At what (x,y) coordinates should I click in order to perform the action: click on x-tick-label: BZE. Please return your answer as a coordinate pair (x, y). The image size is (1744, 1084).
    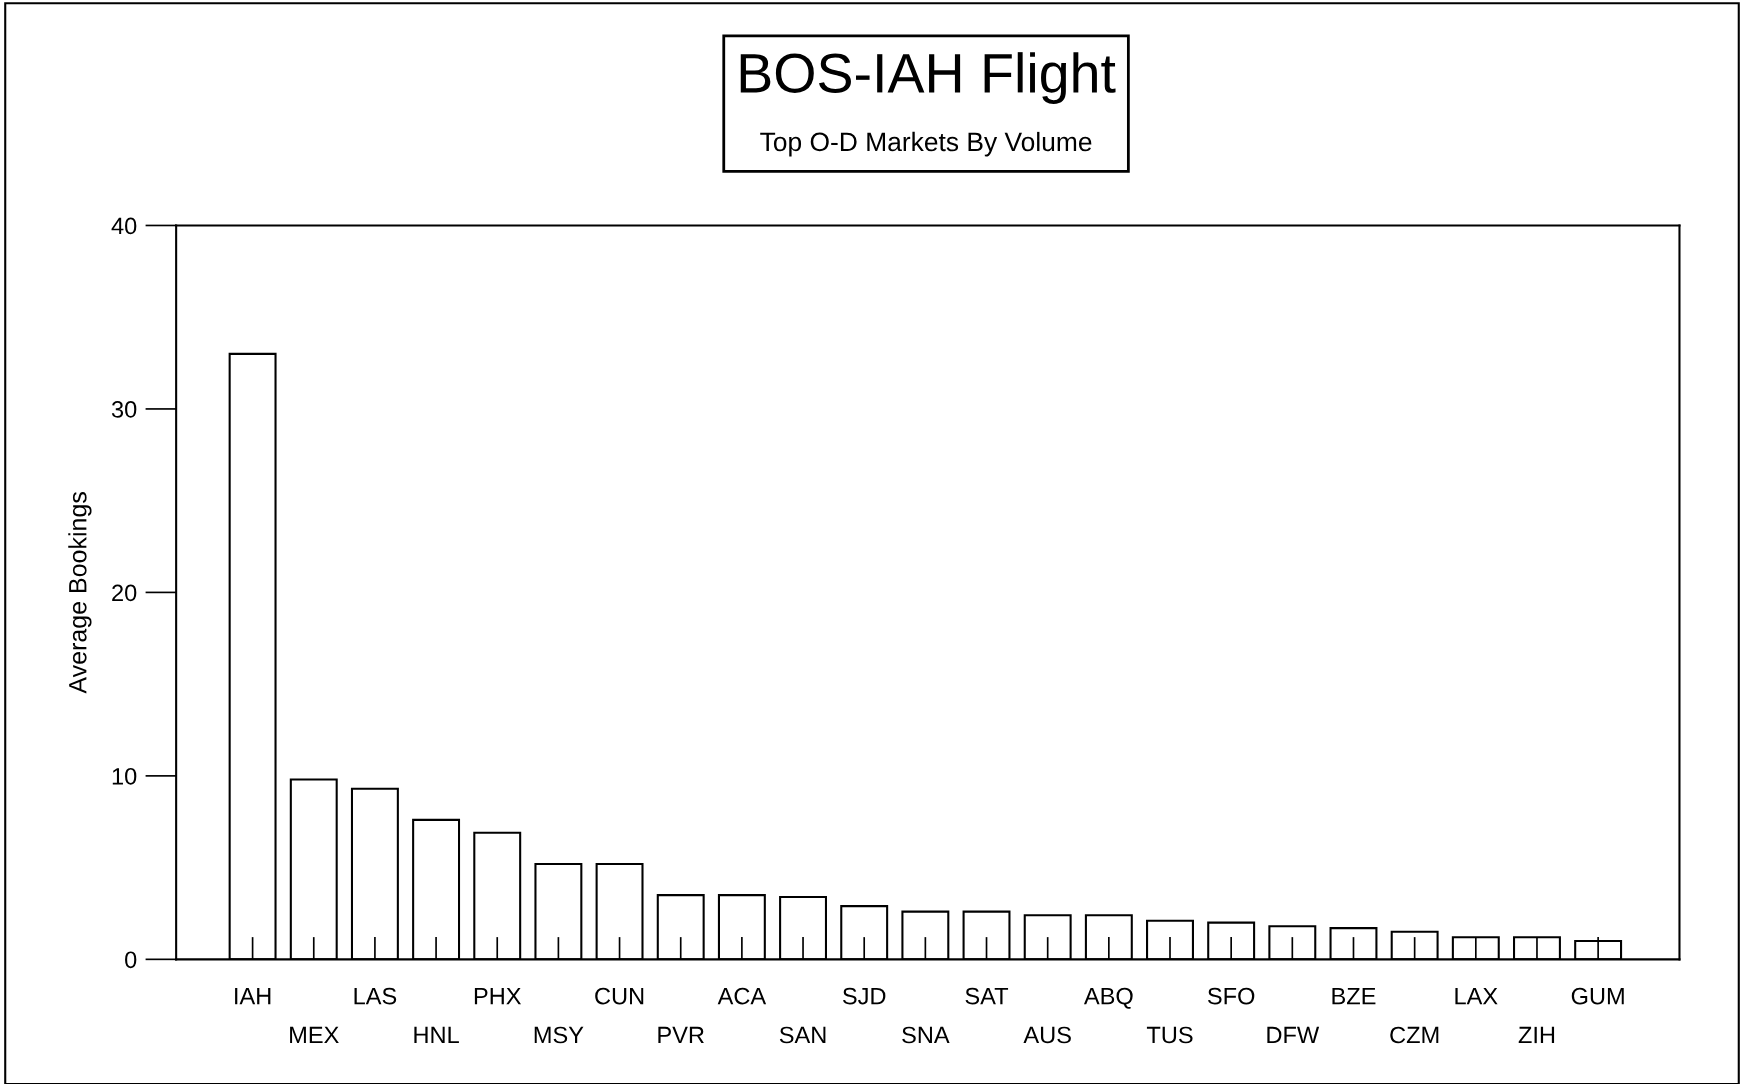
    Looking at the image, I should click on (1354, 996).